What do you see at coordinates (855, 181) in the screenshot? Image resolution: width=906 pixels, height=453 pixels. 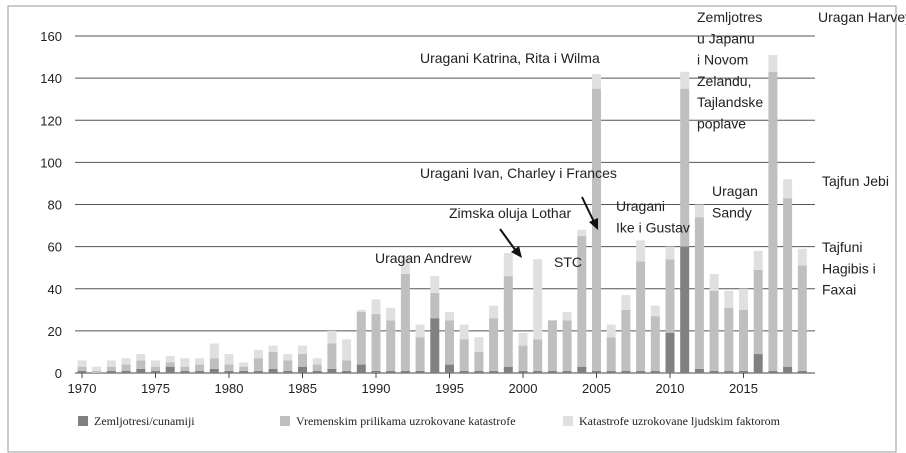 I see `annotation: Tajfun Jebi` at bounding box center [855, 181].